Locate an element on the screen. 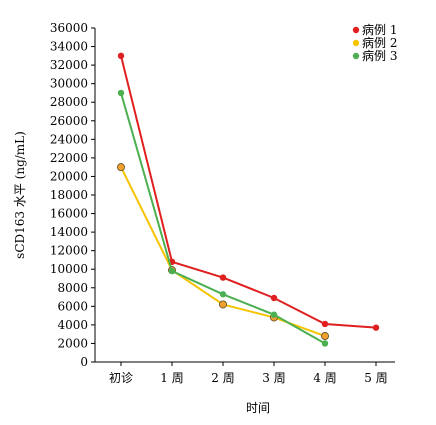  x-tick-label: 1 周 is located at coordinates (171, 378).